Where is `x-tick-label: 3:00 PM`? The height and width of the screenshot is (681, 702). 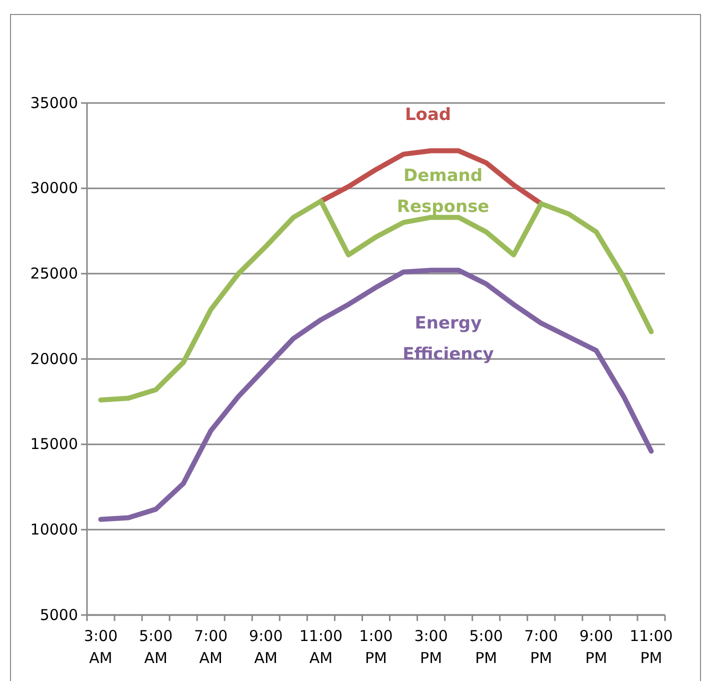 x-tick-label: 3:00 PM is located at coordinates (431, 647).